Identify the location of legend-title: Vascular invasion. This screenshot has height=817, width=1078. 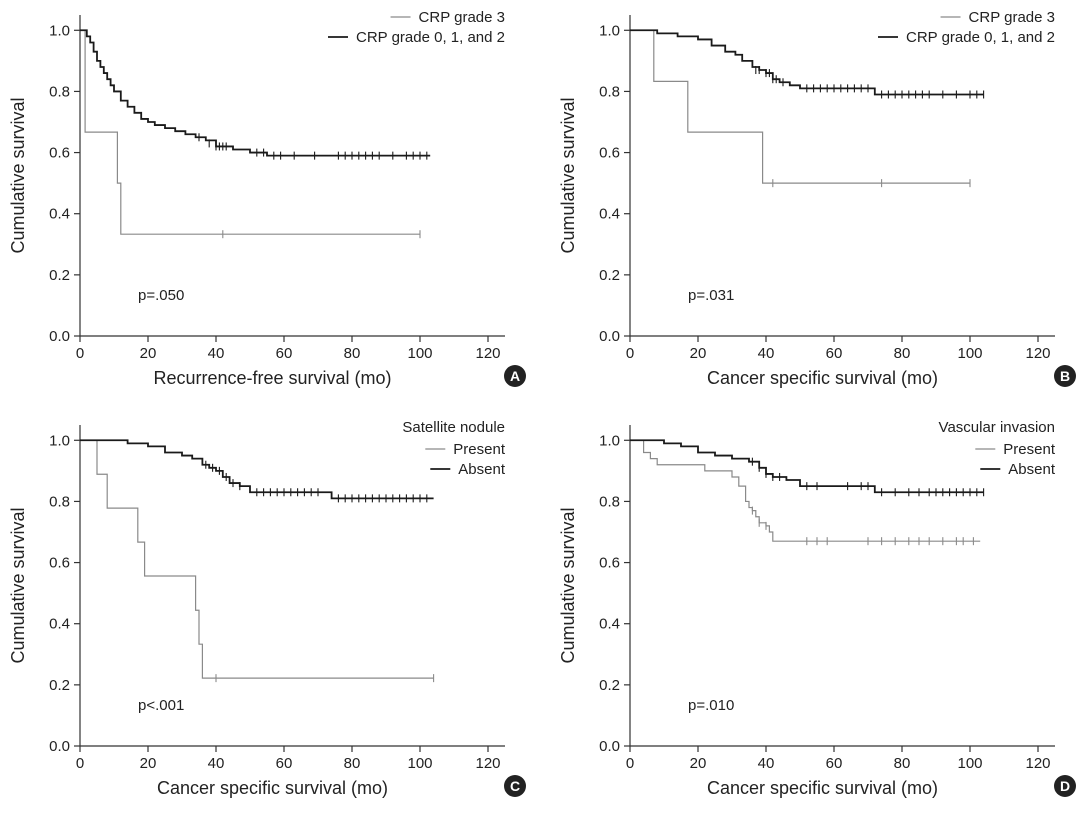
(997, 427).